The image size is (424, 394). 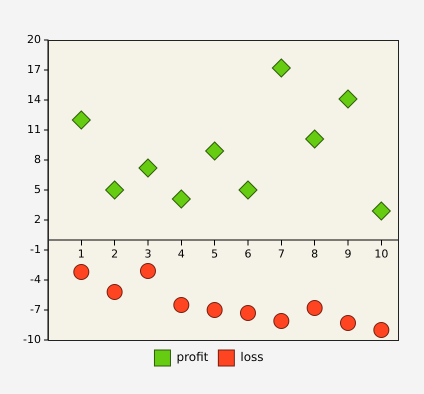 I want to click on x-tick-label: 3, so click(x=148, y=253).